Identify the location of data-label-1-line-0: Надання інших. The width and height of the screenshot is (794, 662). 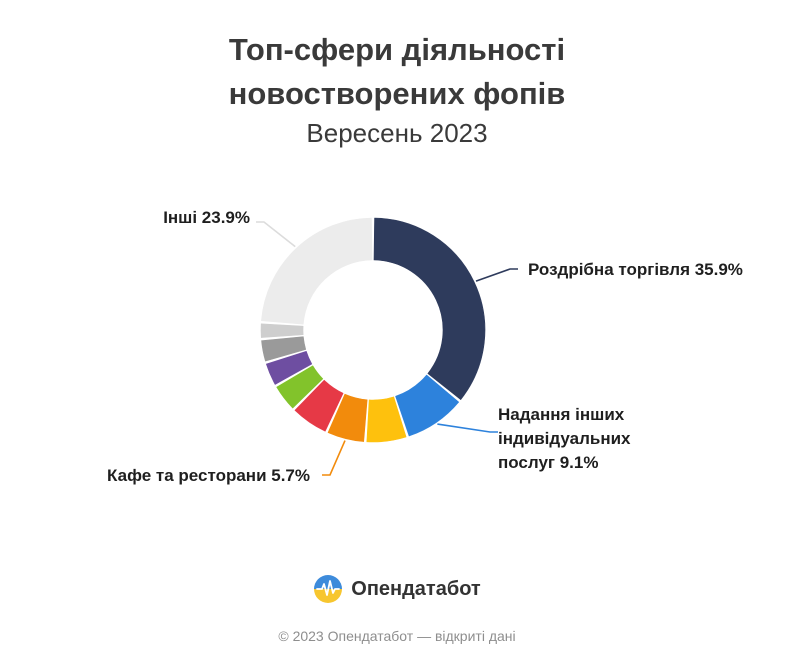
(561, 414).